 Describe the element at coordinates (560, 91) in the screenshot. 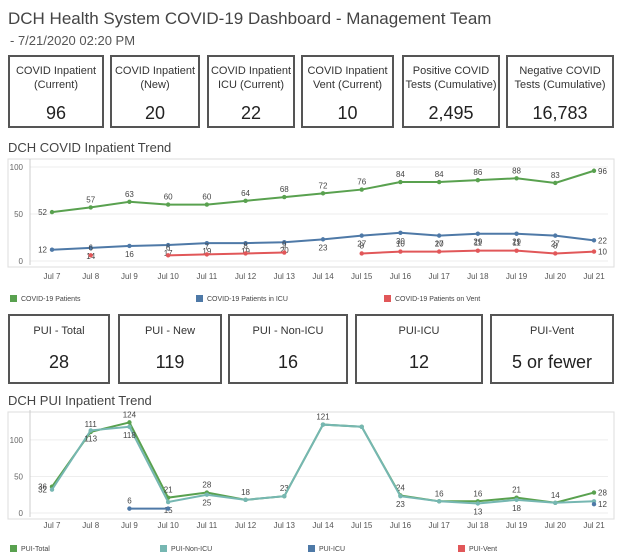

I see `kpi-card-negative-tests: Negative COVID Tests (Cumulative) 16,783` at that location.